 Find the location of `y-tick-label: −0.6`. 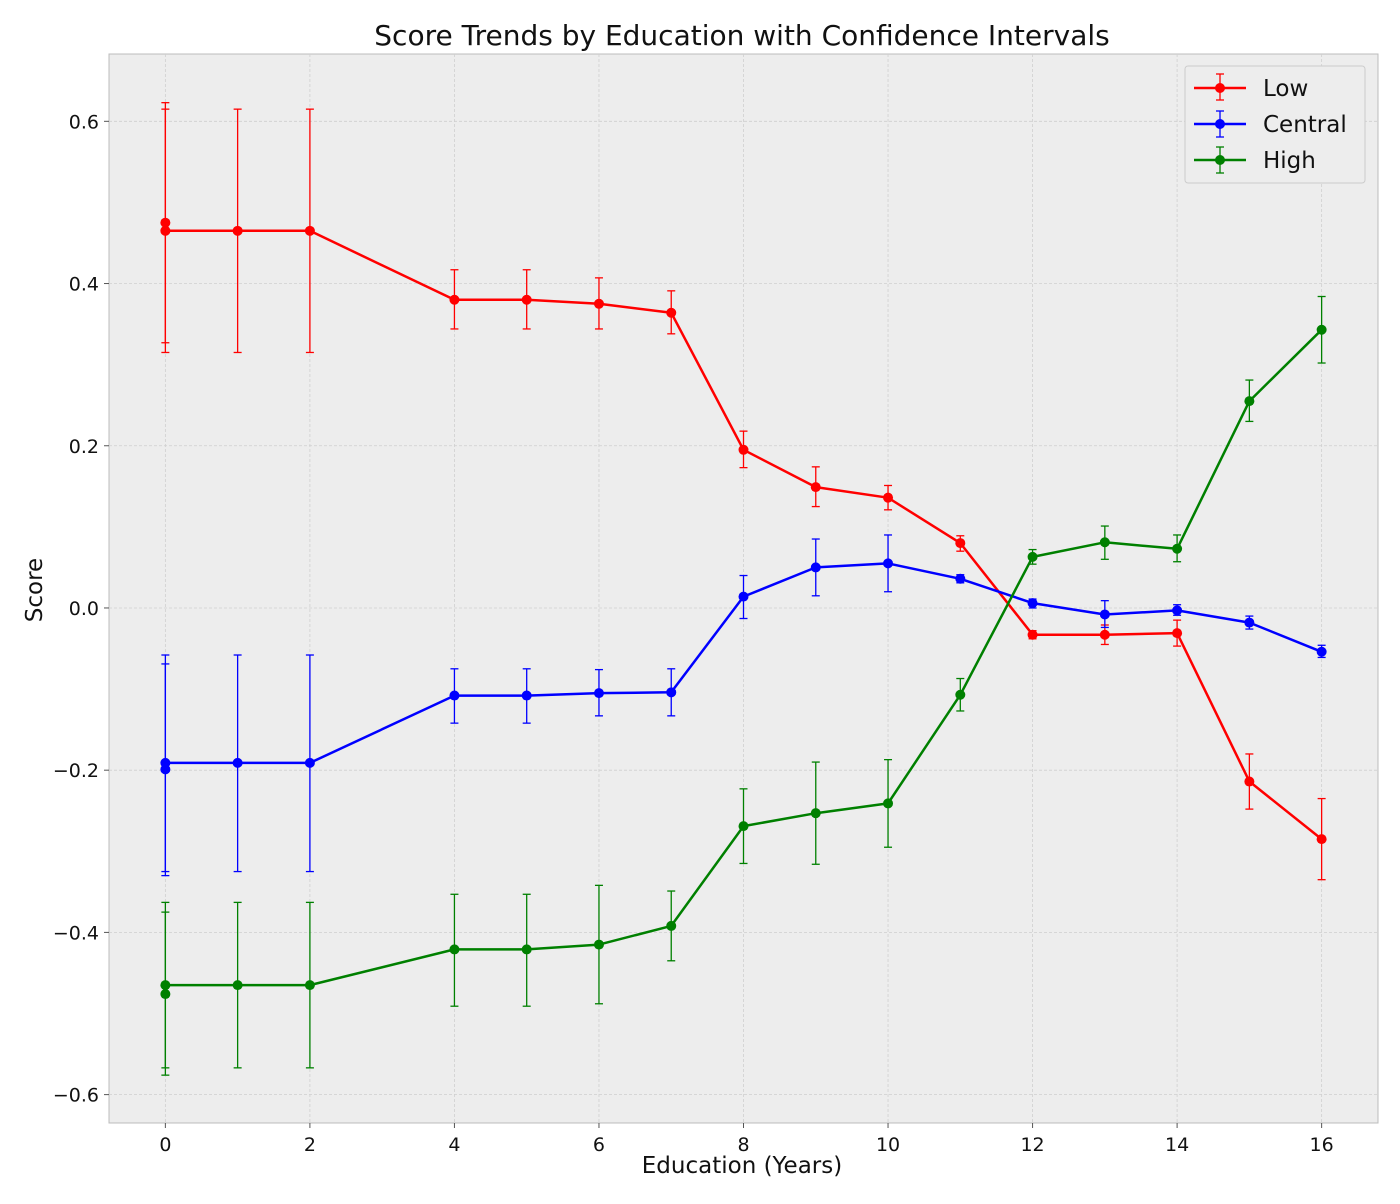

y-tick-label: −0.6 is located at coordinates (76, 1096).